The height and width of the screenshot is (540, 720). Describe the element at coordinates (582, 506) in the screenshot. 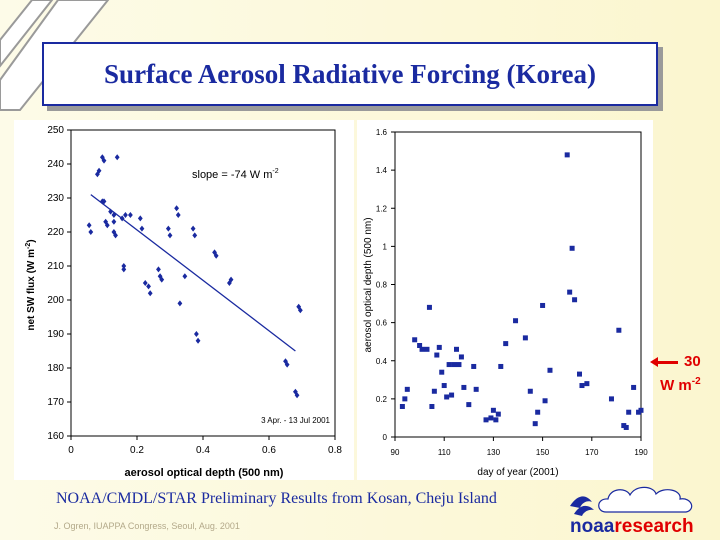

I see `wave-icon` at that location.